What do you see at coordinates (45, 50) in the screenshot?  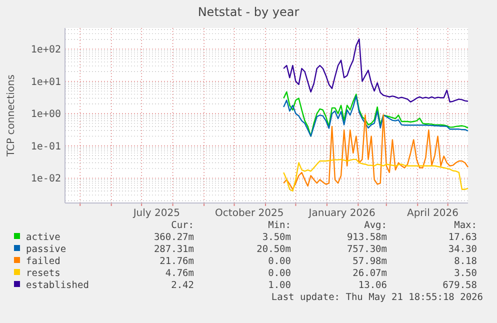 I see `y-tick-label: 1e+02` at bounding box center [45, 50].